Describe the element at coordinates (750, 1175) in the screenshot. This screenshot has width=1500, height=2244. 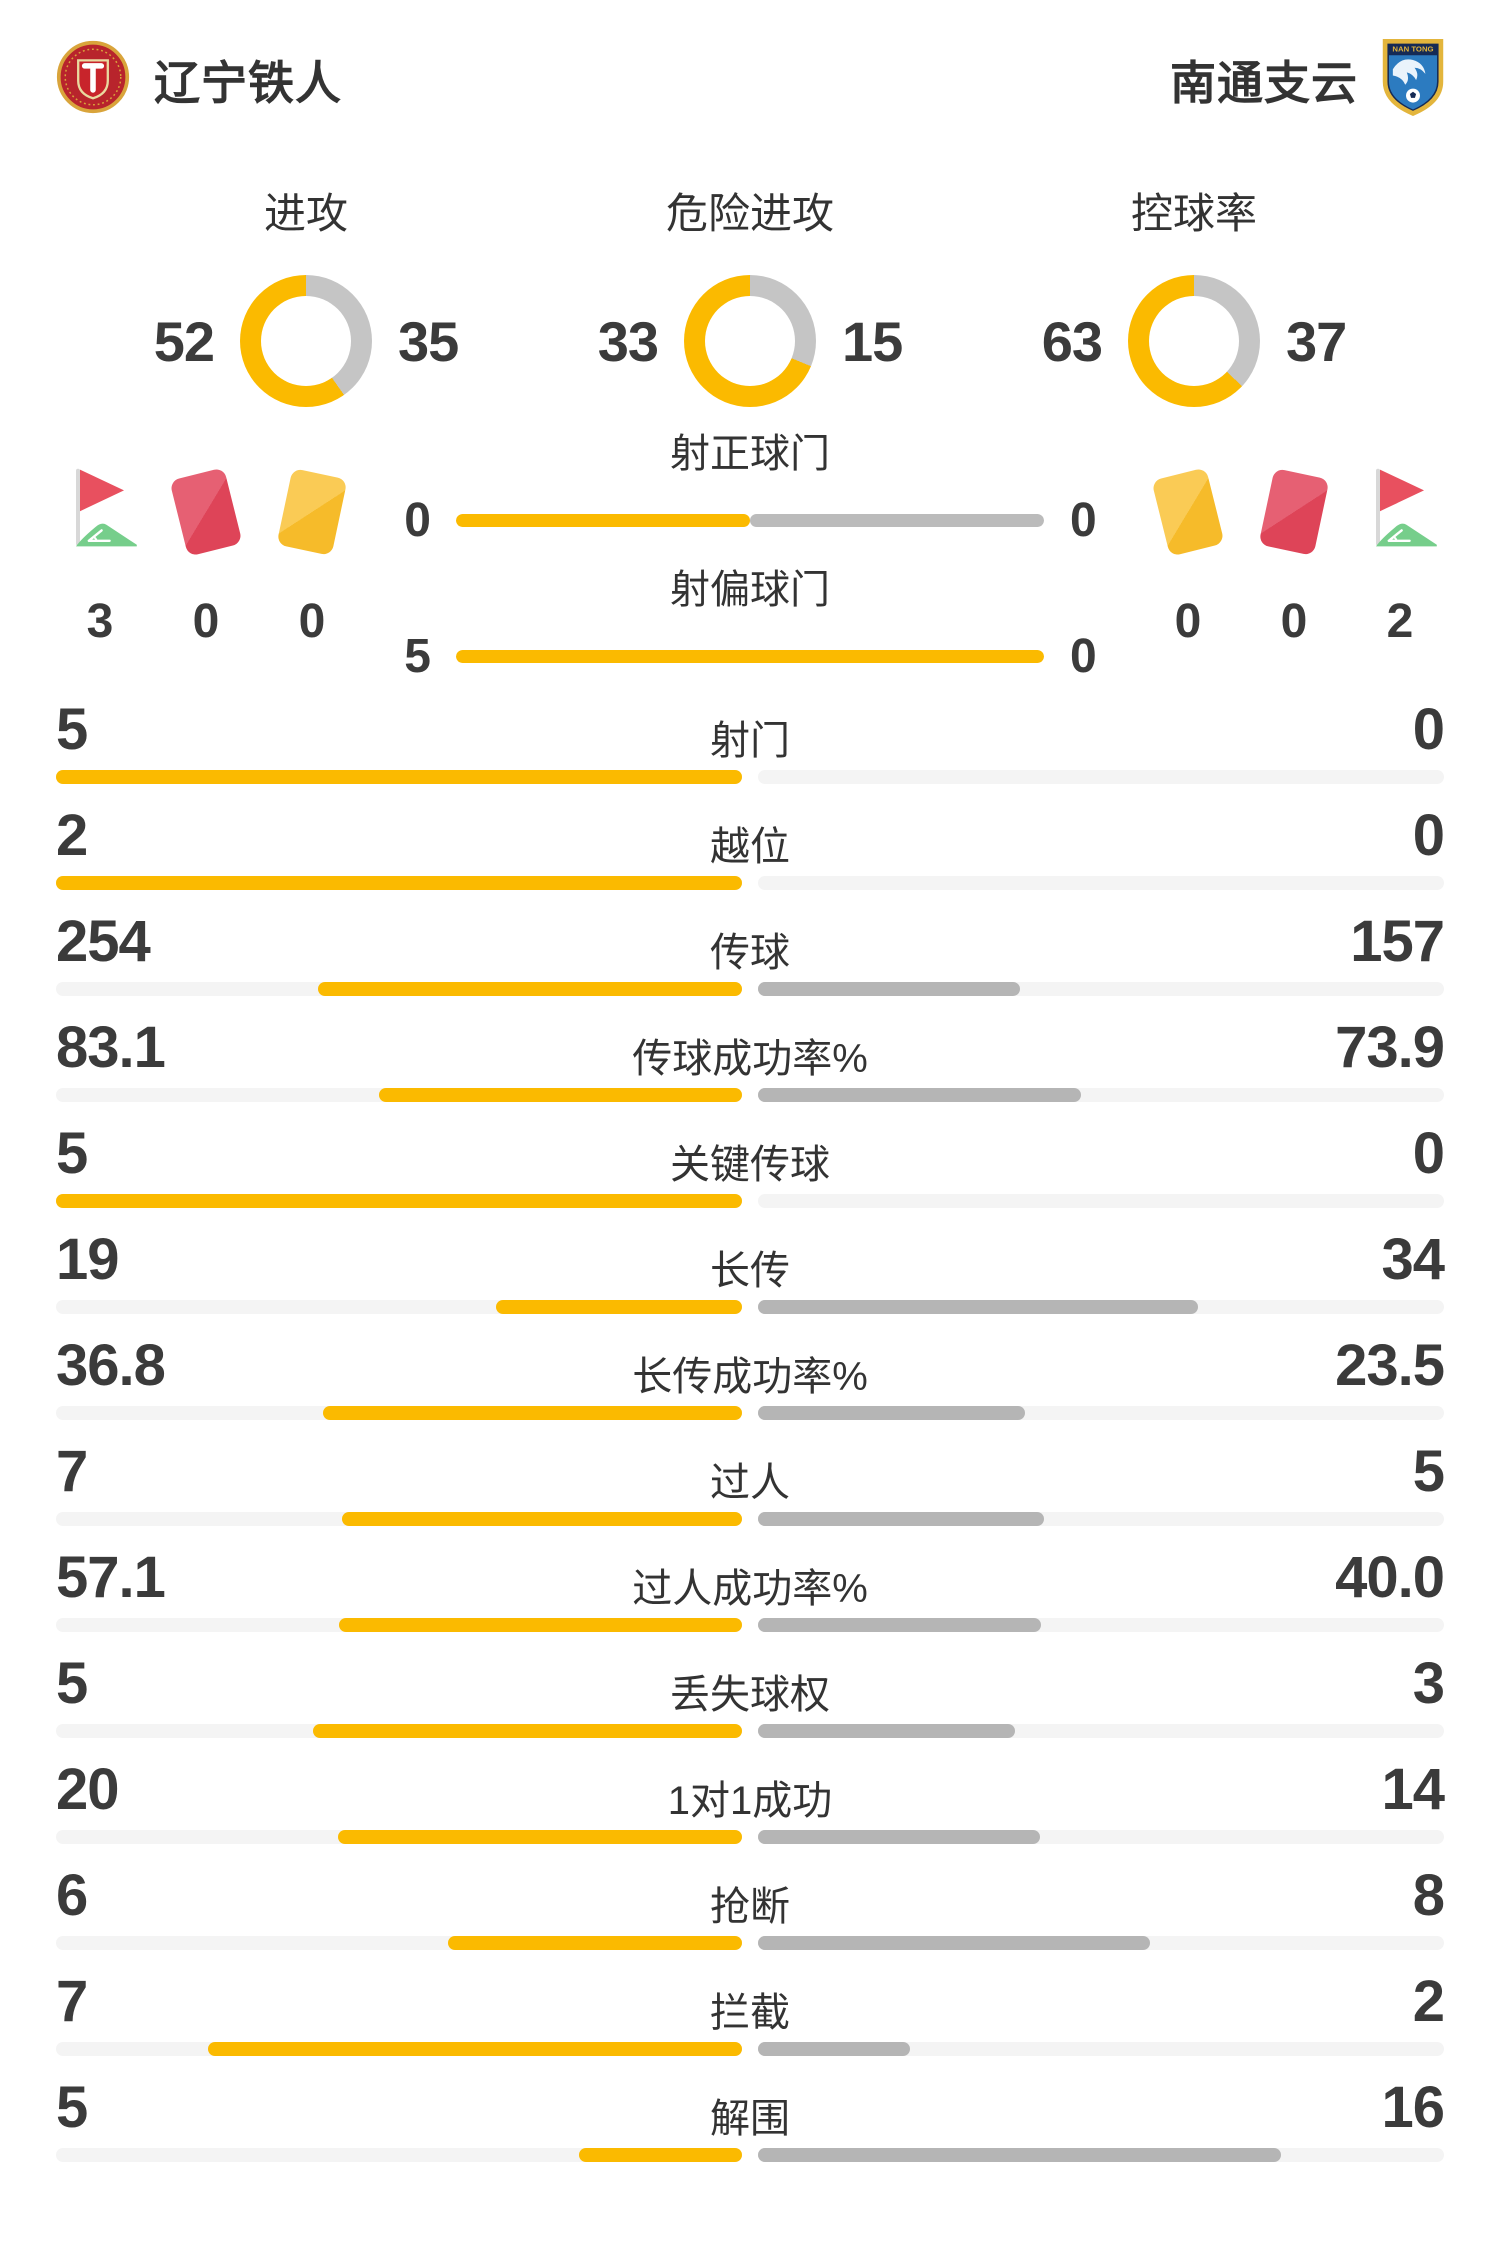
I see `stat-row: 5 关键传球 0` at that location.